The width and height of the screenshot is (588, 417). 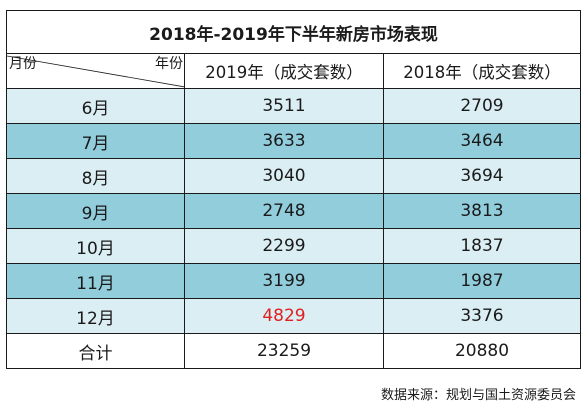 I want to click on corner-row-label: 月份, so click(x=23, y=64).